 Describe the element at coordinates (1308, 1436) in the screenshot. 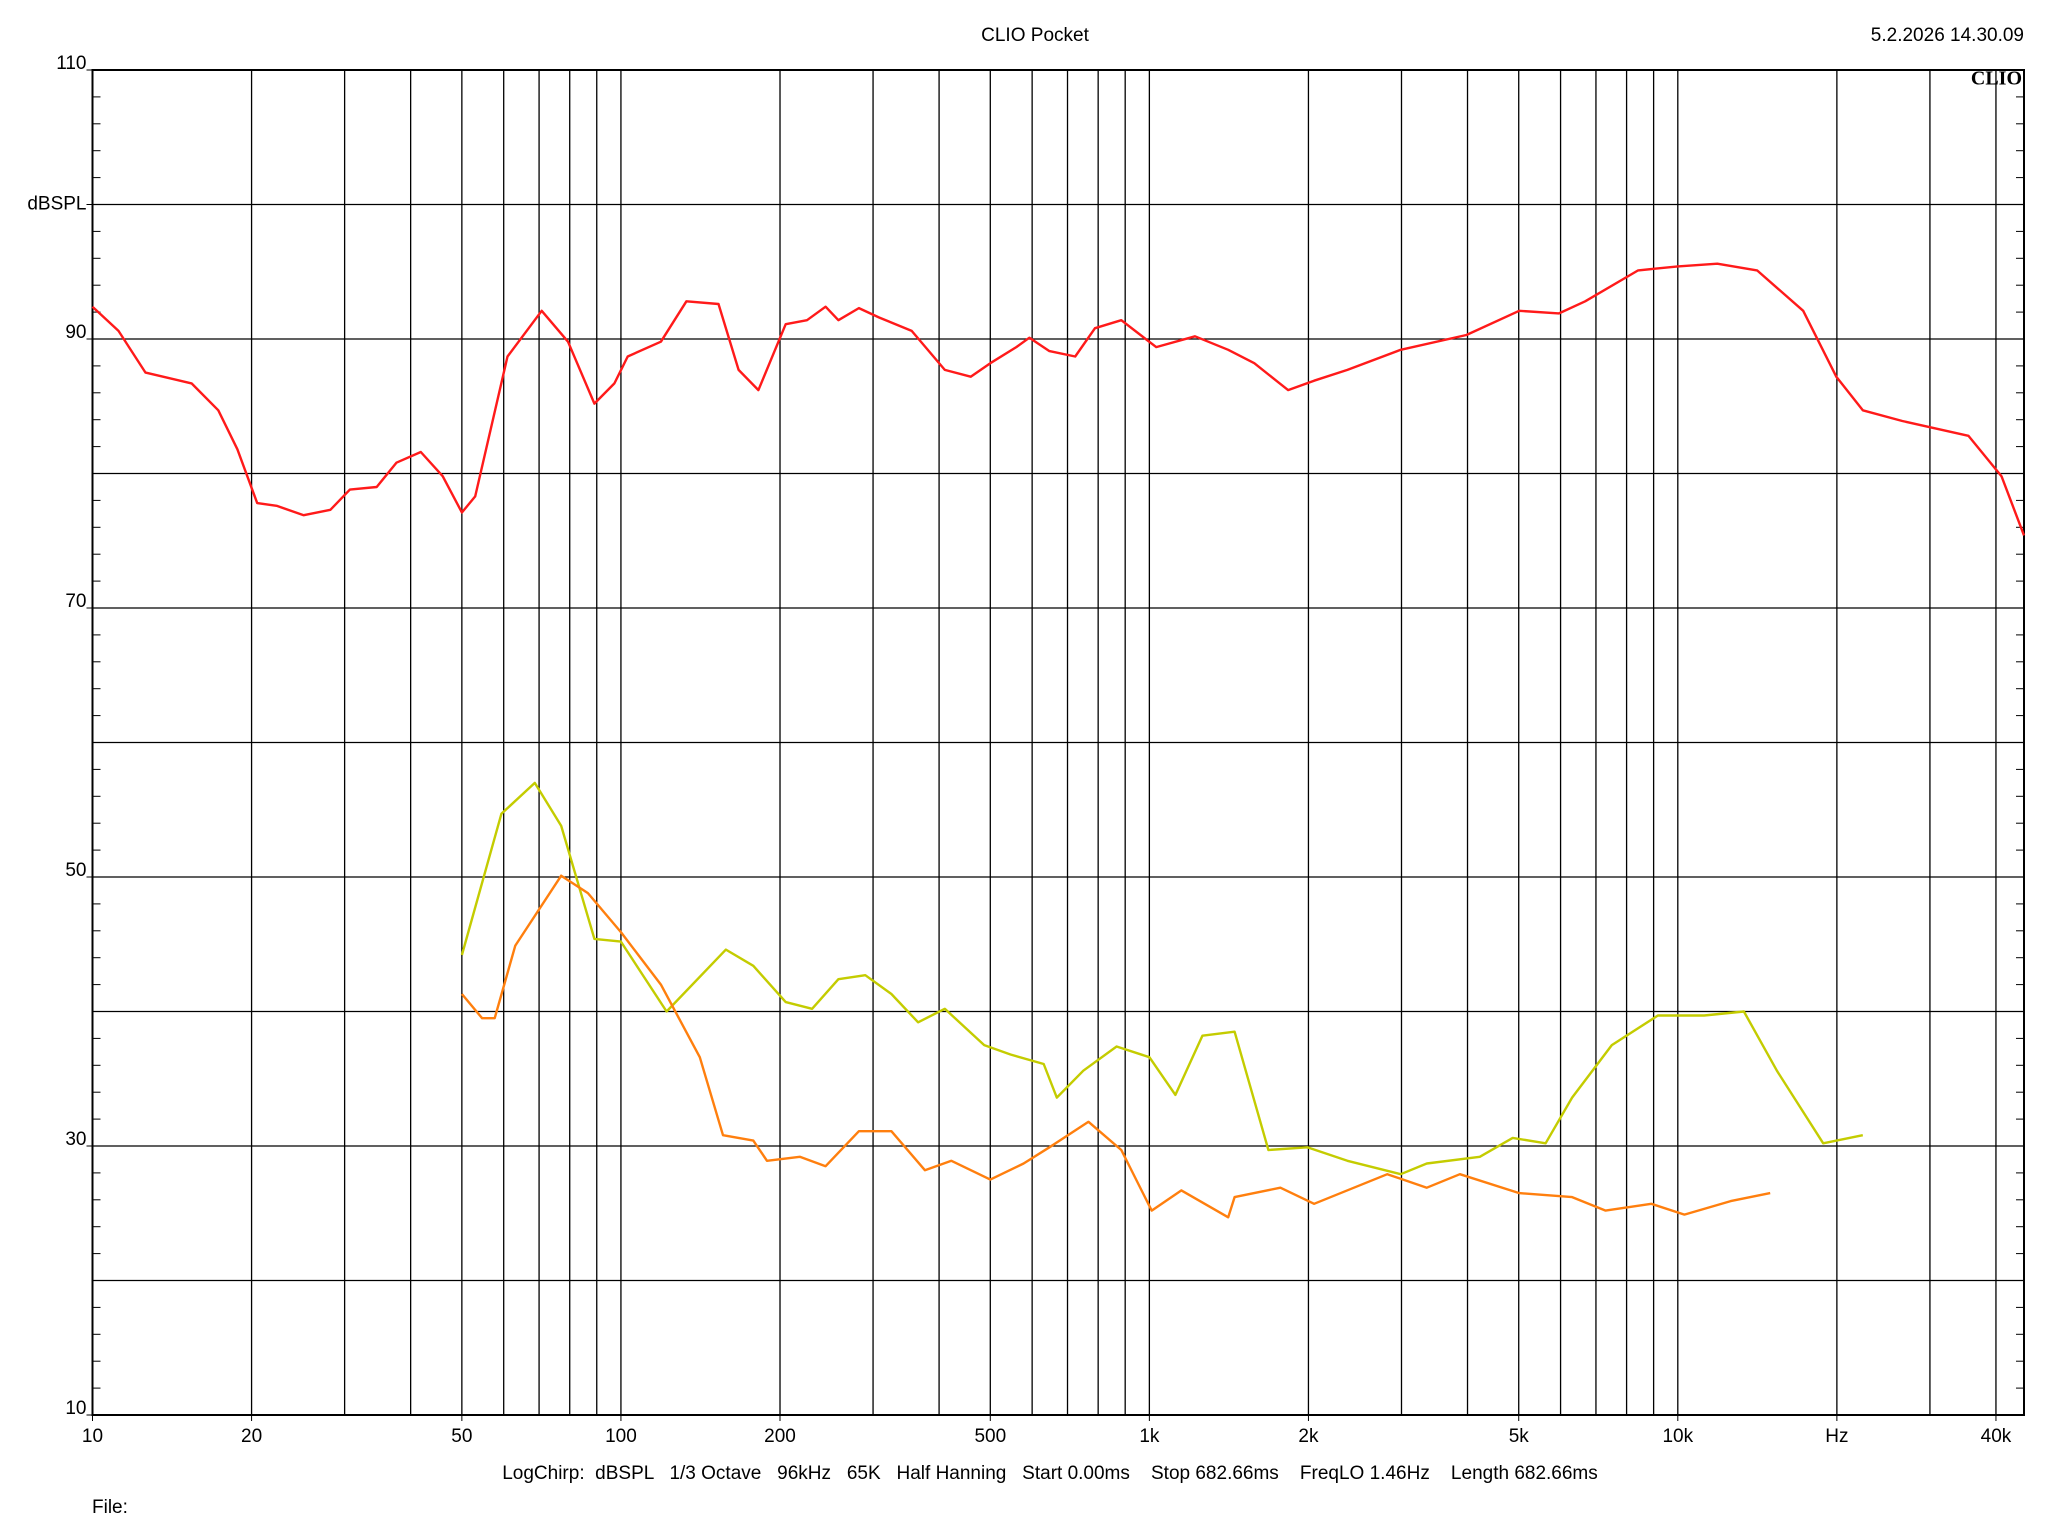

I see `x-tick-label: 2k` at that location.